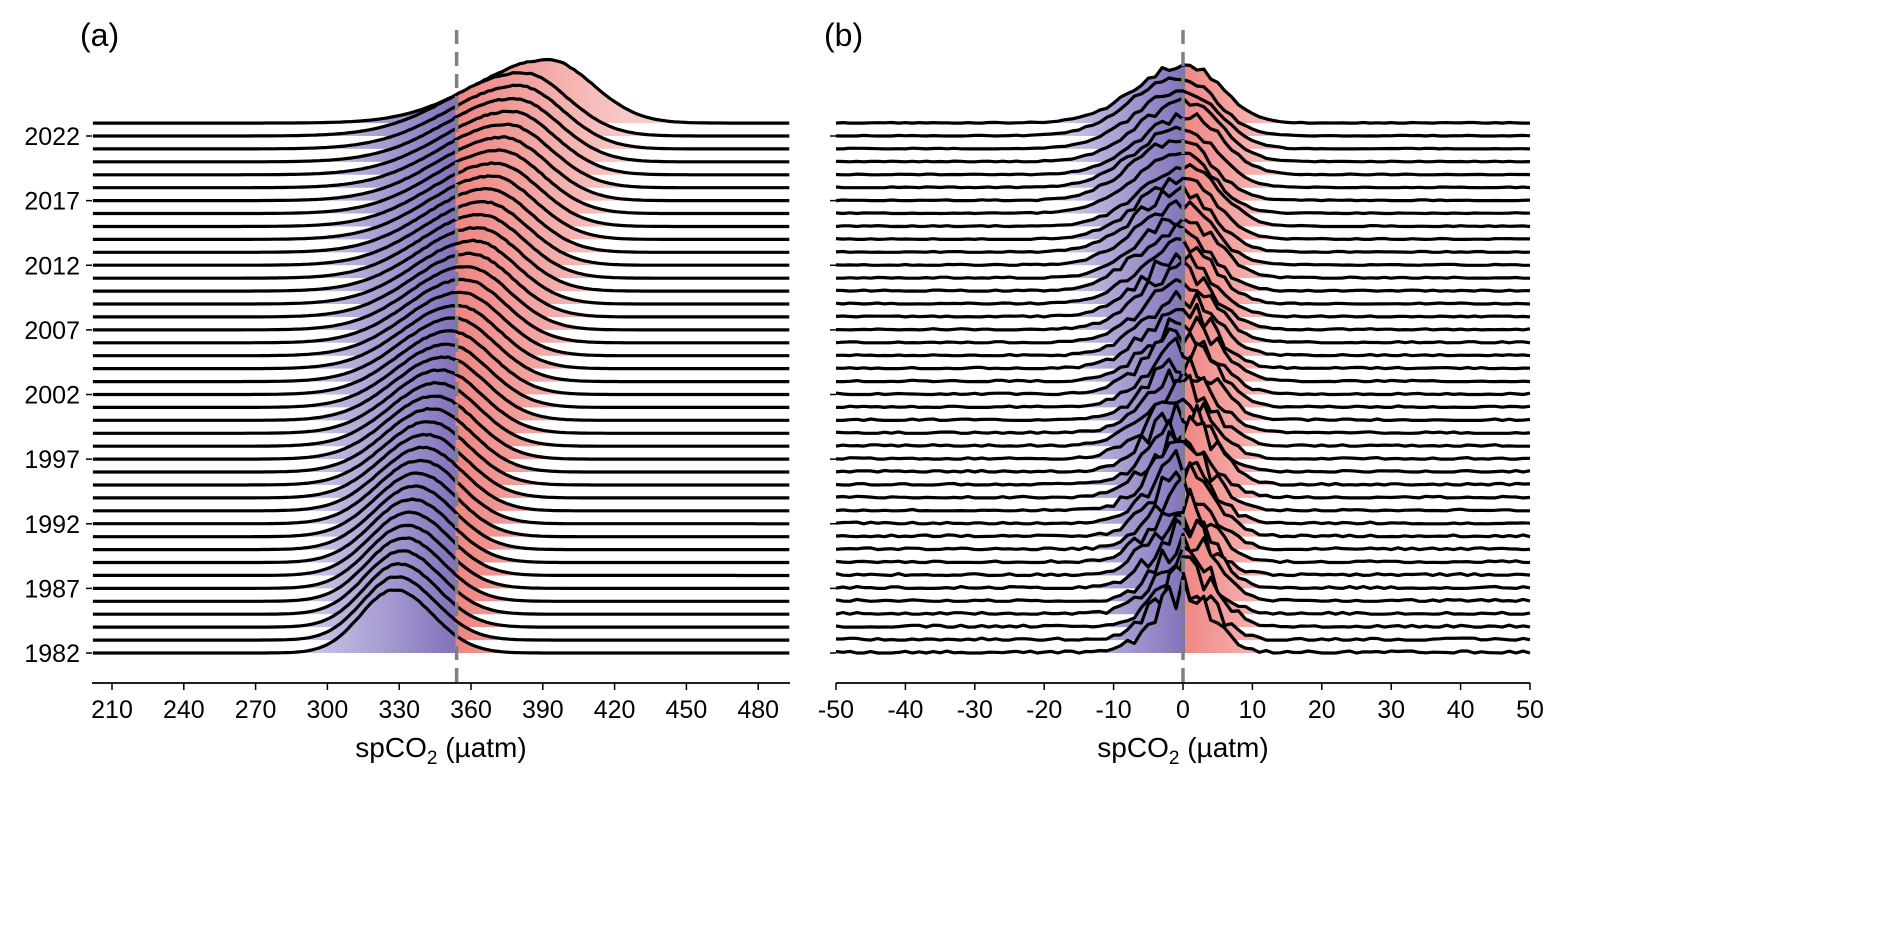  I want to click on ridge-line-a-1991, so click(441, 505).